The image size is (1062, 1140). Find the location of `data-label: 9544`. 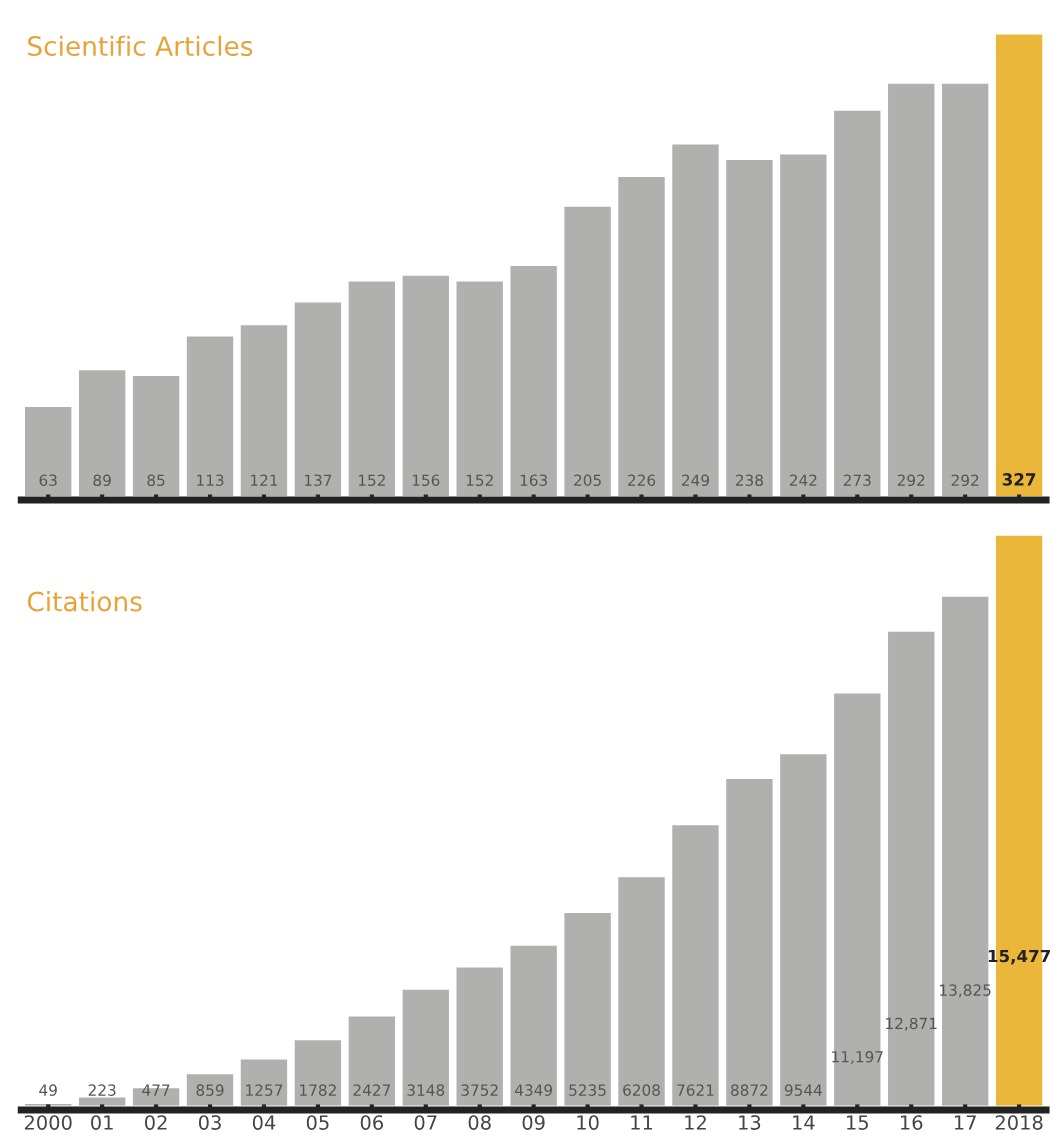

data-label: 9544 is located at coordinates (803, 1090).